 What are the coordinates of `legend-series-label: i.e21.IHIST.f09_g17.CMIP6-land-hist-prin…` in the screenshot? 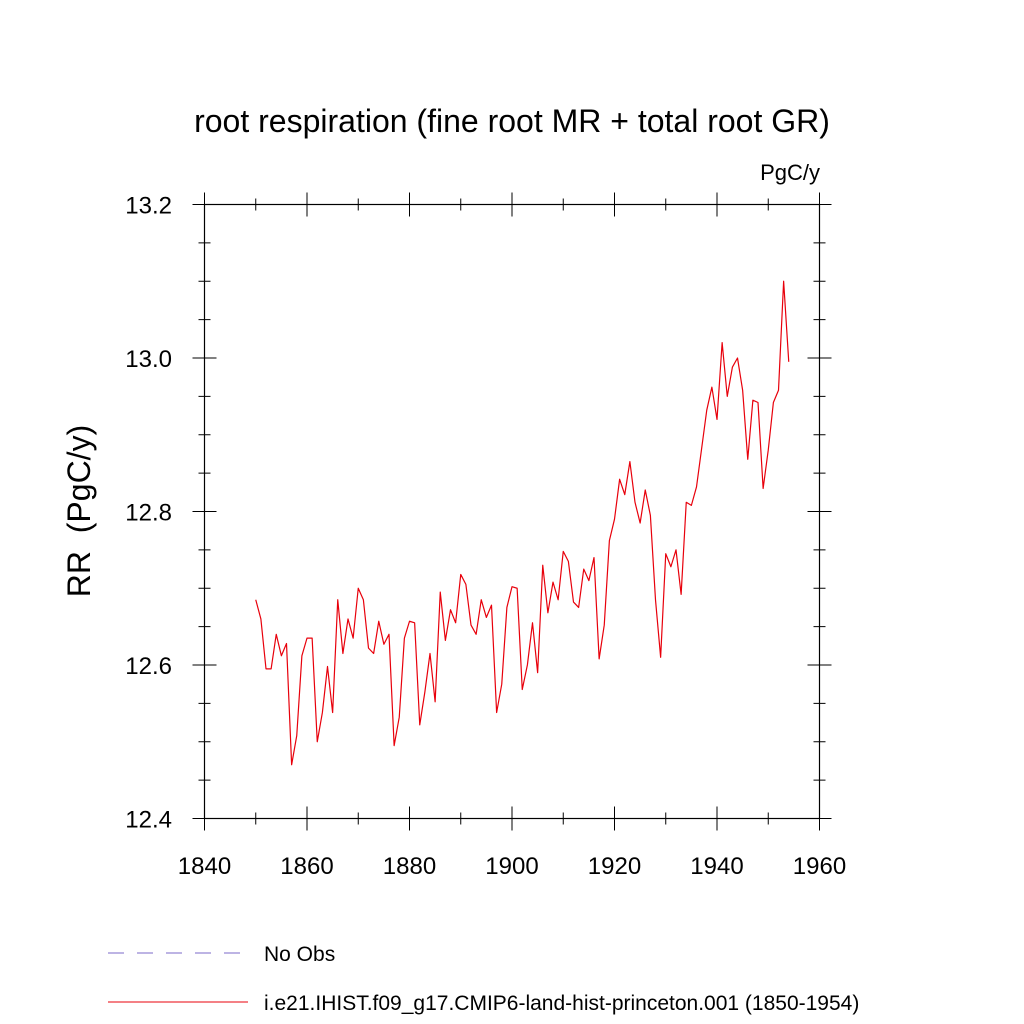 It's located at (561, 1003).